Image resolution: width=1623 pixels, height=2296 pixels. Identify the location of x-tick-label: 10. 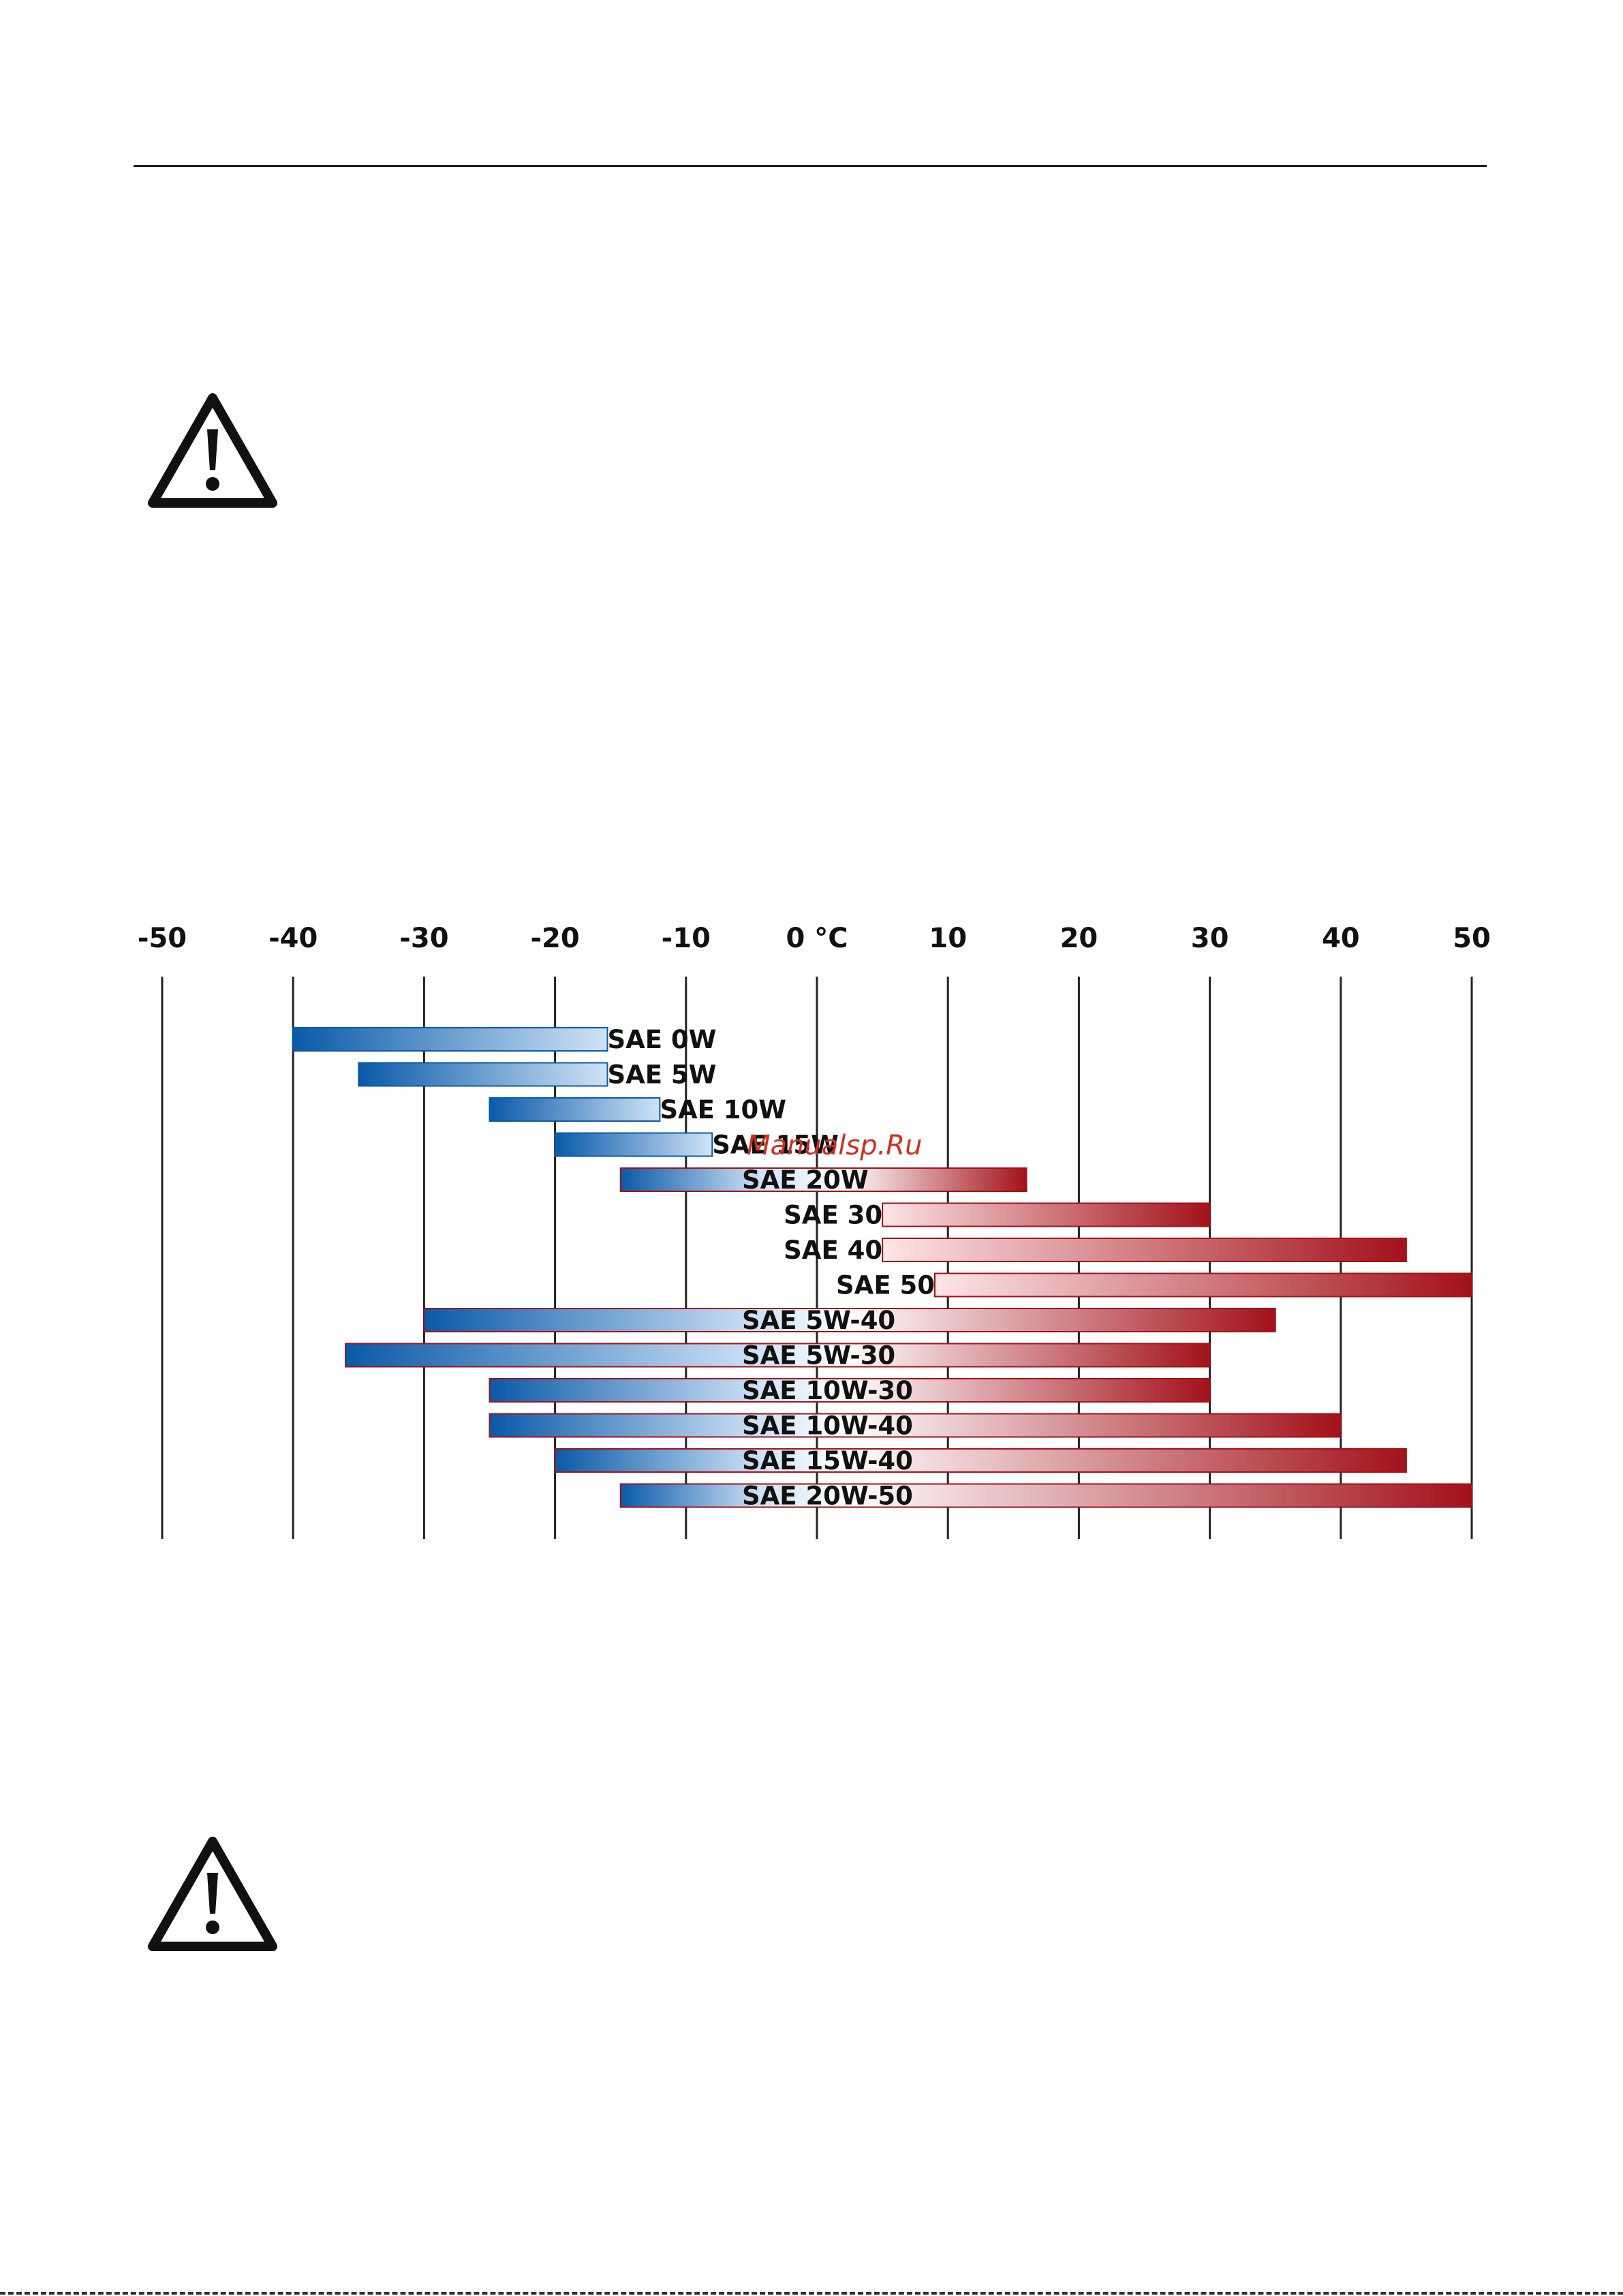
(948, 938).